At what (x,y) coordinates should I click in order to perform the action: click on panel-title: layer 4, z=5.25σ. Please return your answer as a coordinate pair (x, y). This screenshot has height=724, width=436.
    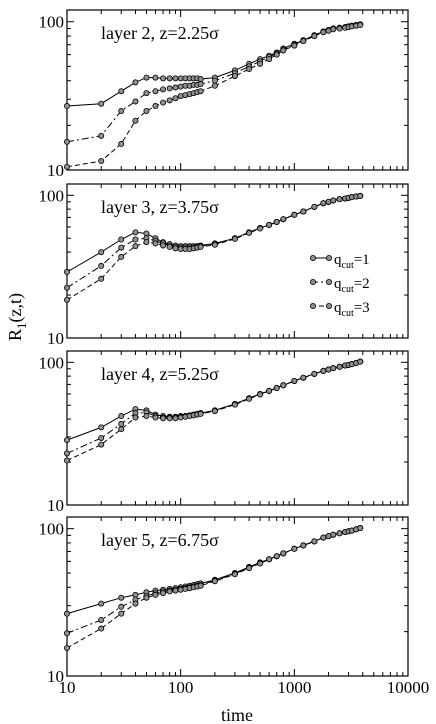
    Looking at the image, I should click on (160, 374).